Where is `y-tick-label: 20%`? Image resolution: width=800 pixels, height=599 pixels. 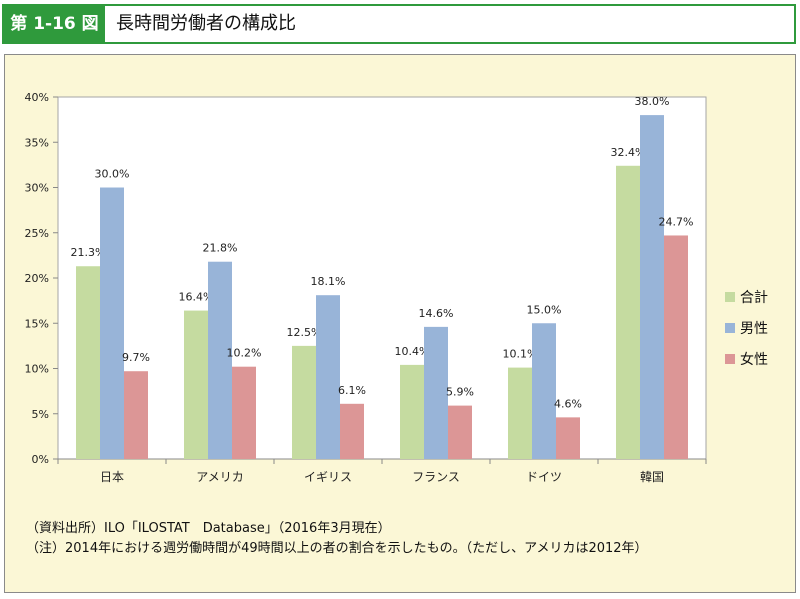 y-tick-label: 20% is located at coordinates (37, 278).